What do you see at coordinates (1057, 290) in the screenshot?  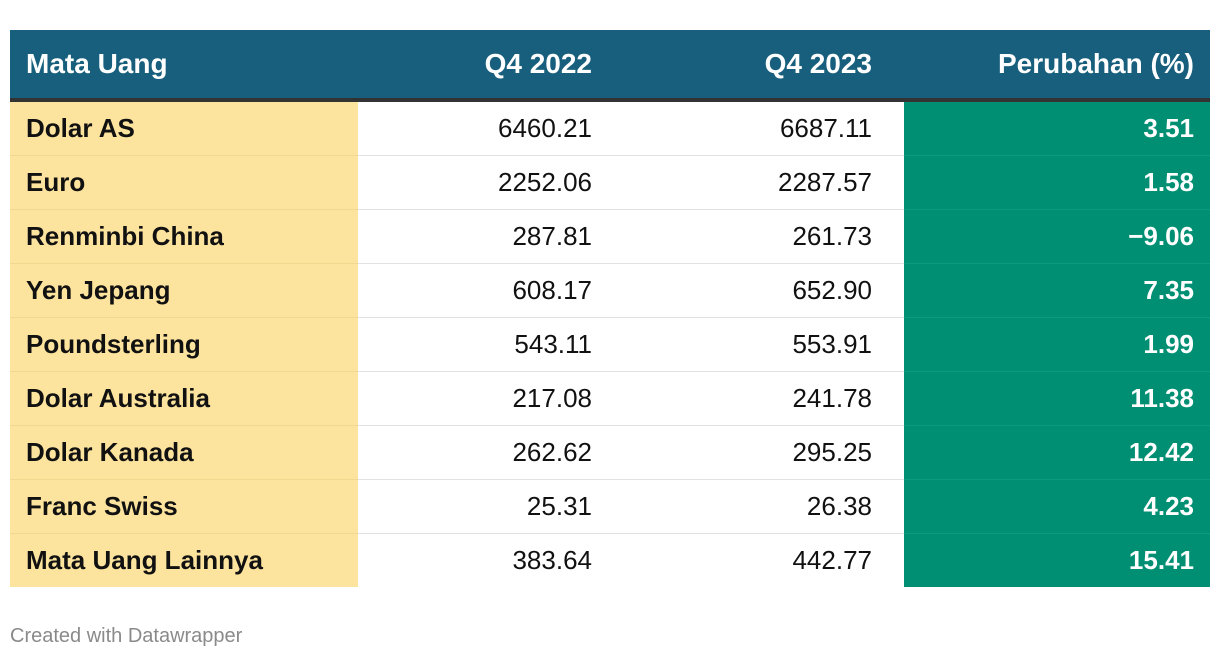 I see `change-percent-cell: 7.35` at bounding box center [1057, 290].